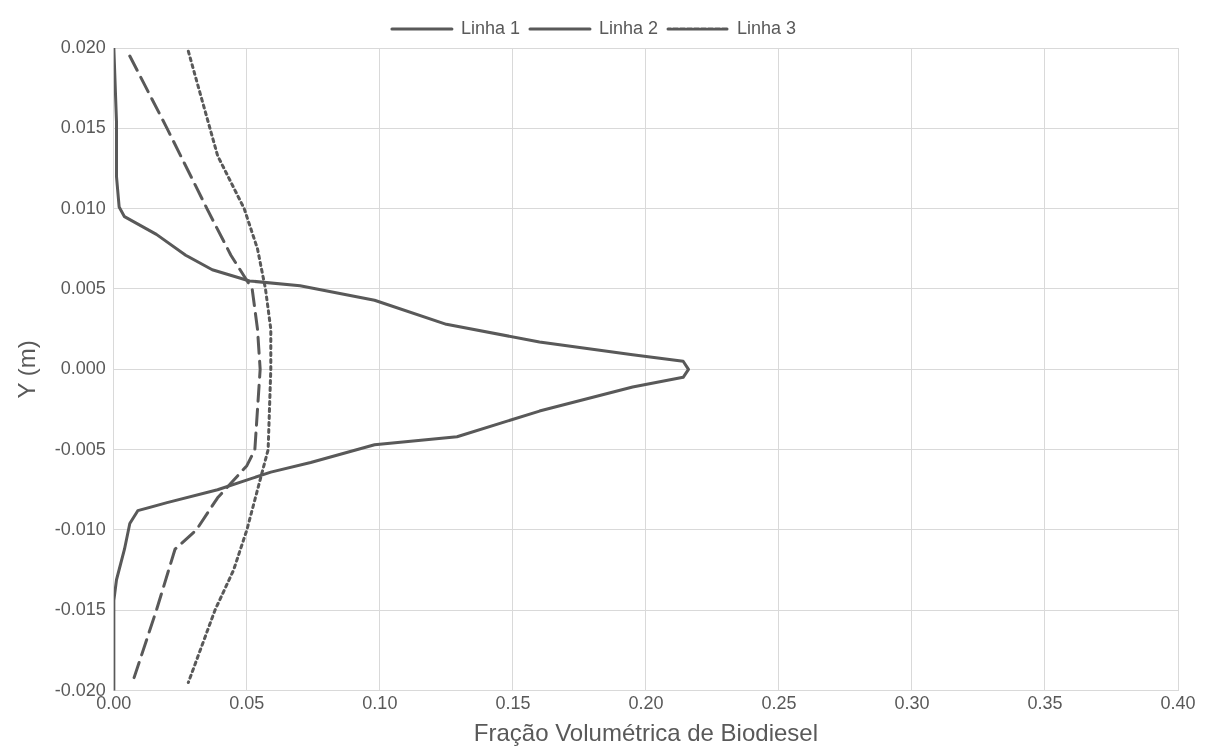 Image resolution: width=1218 pixels, height=756 pixels. What do you see at coordinates (83, 127) in the screenshot?
I see `y-tick-label: 0.015` at bounding box center [83, 127].